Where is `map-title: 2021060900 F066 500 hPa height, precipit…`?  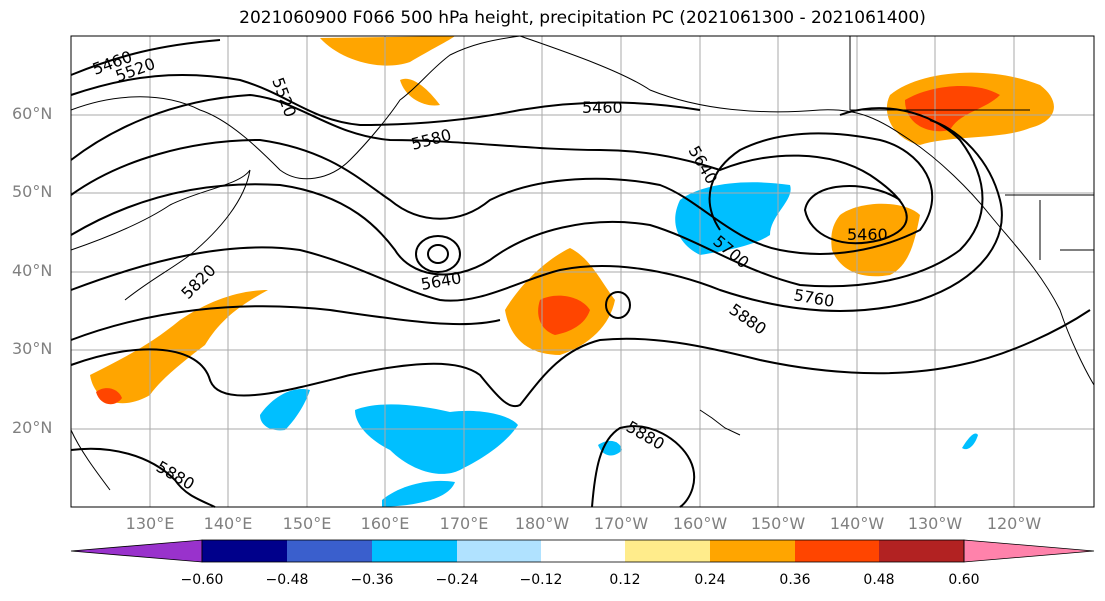 map-title: 2021060900 F066 500 hPa height, precipit… is located at coordinates (582, 18).